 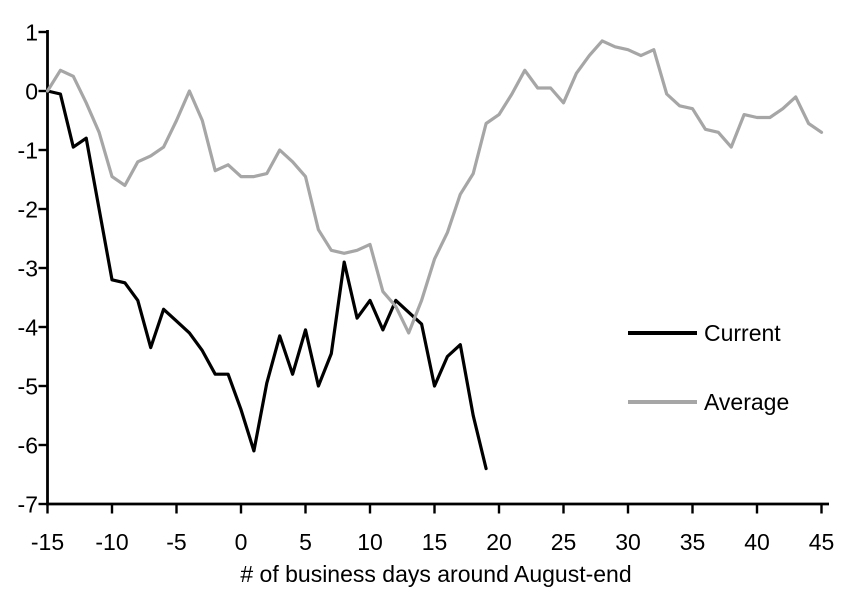 I want to click on x-tick-label: 25, so click(x=564, y=542).